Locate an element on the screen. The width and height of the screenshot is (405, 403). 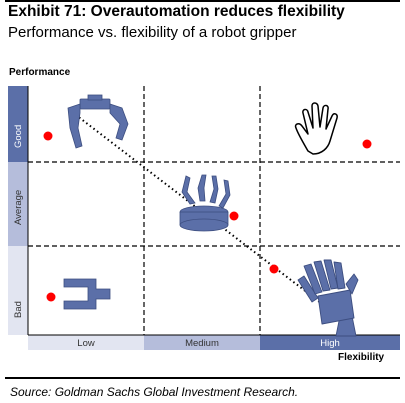
marker-claw is located at coordinates (48, 136).